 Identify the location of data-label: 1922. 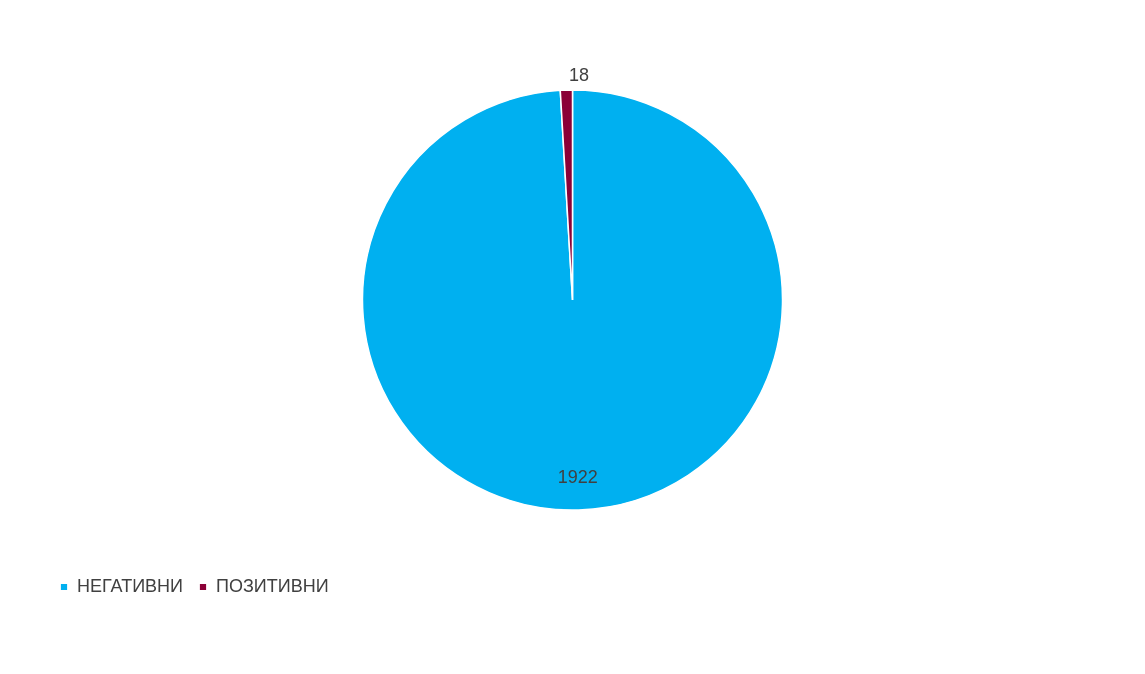
(577, 477).